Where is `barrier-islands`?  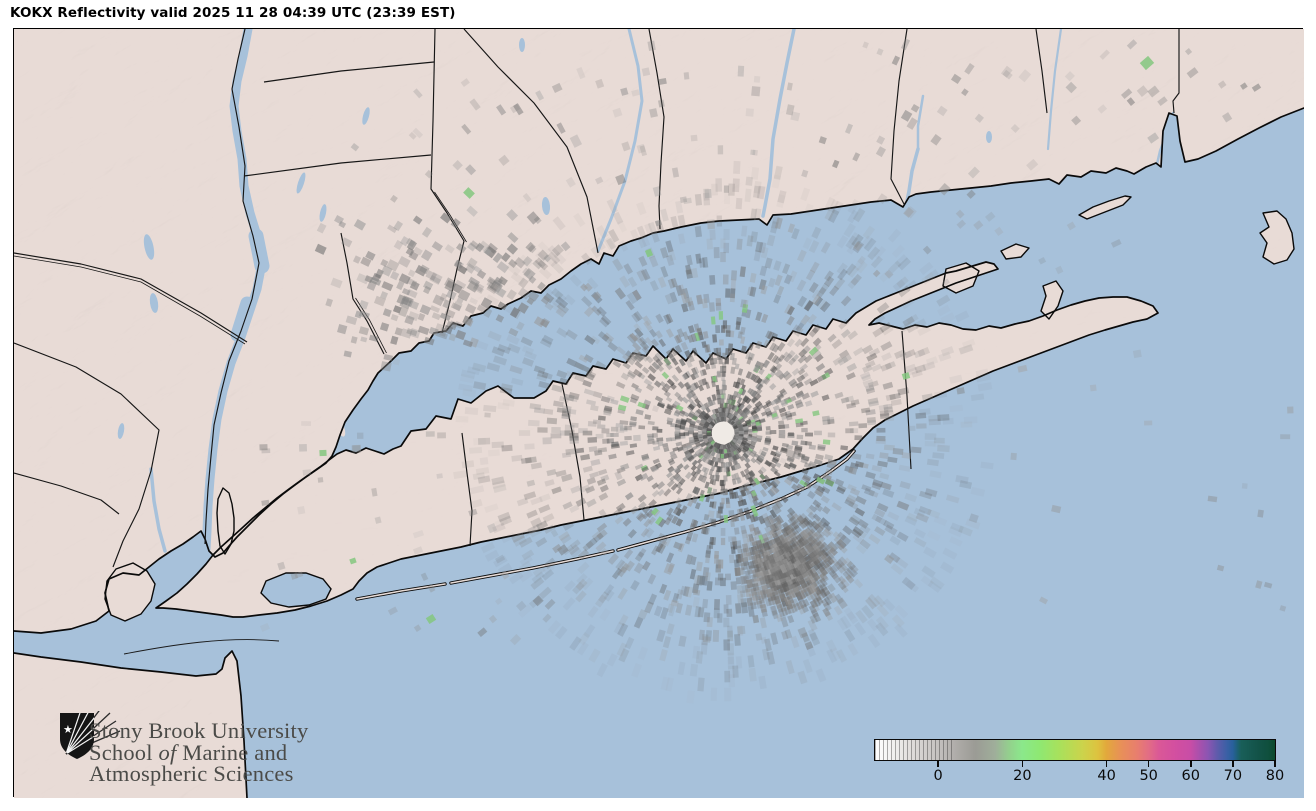 barrier-islands is located at coordinates (605, 525).